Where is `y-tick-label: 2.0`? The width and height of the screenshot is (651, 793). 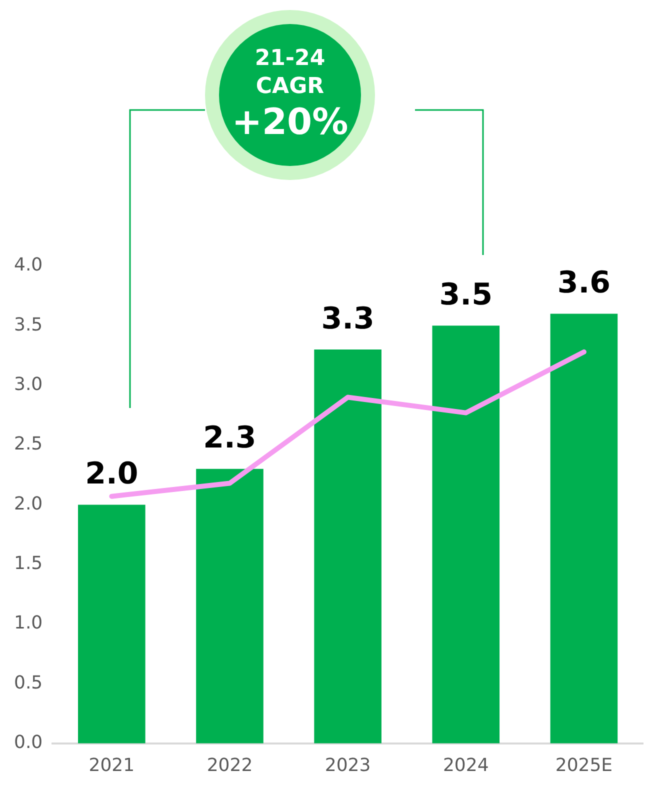 y-tick-label: 2.0 is located at coordinates (28, 503).